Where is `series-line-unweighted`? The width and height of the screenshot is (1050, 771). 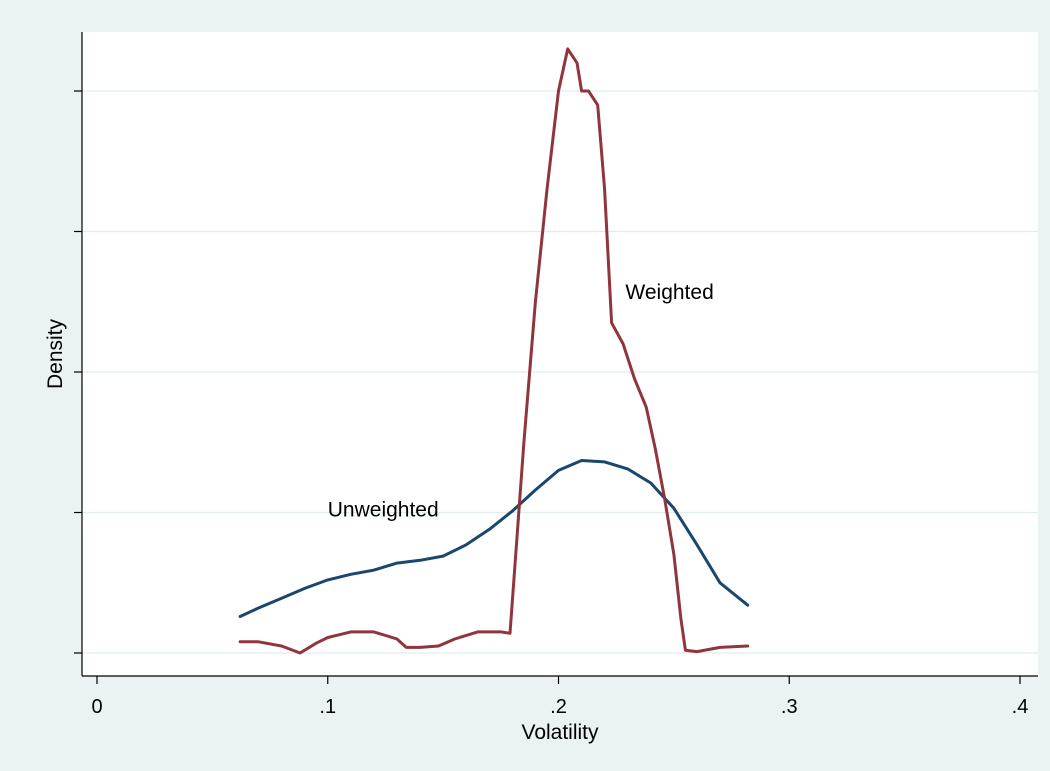
series-line-unweighted is located at coordinates (494, 538).